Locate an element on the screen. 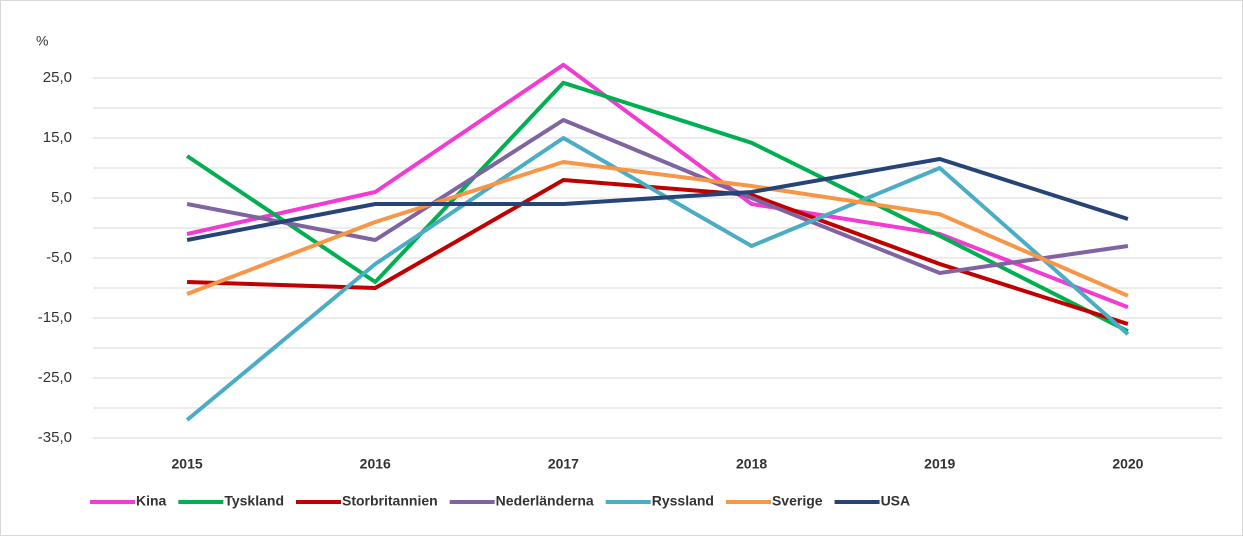  x-tick-label: 2018 is located at coordinates (751, 464).